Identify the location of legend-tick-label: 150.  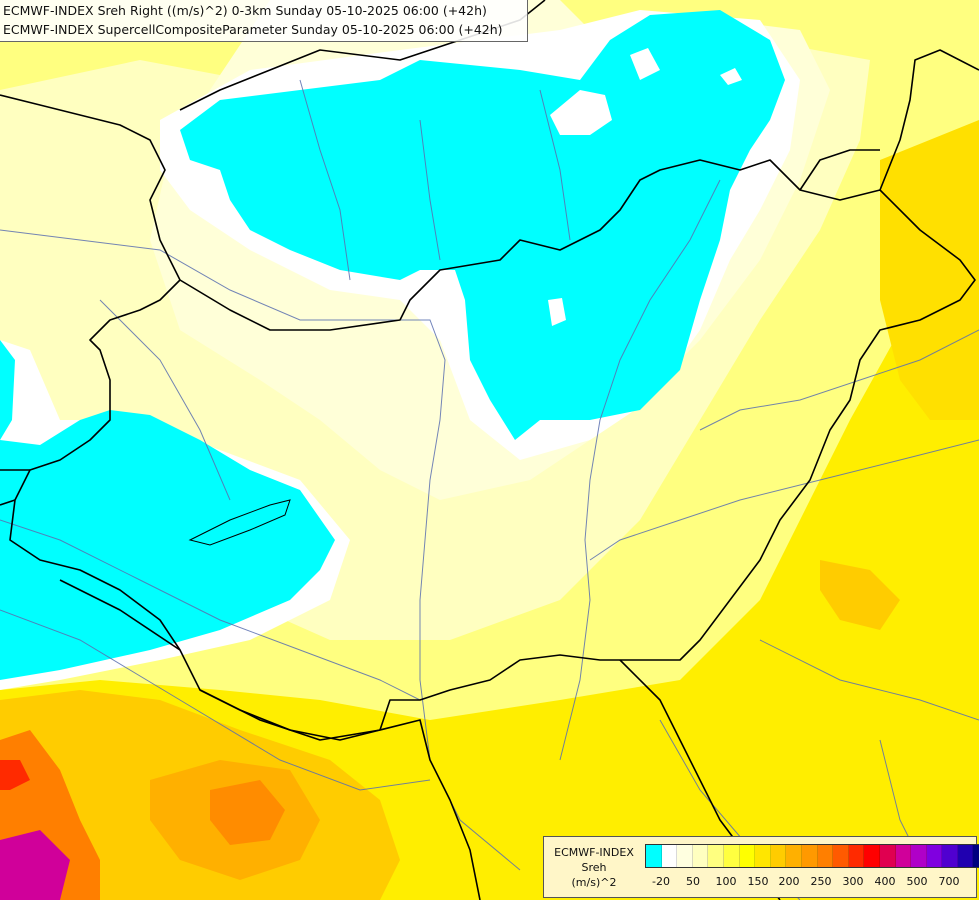
(758, 881).